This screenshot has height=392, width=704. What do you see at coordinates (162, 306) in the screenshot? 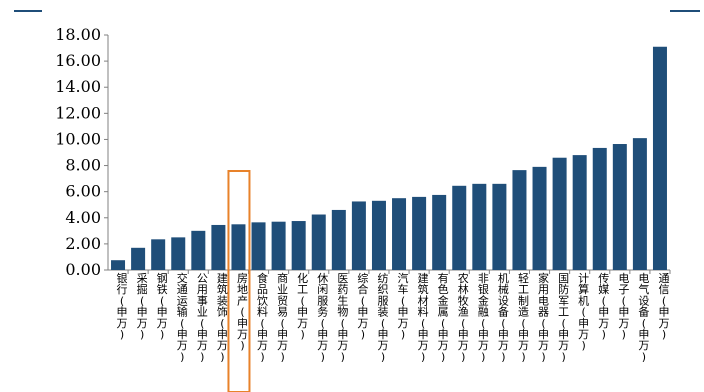
I see `x-tick-label: 钢铁(申万)` at bounding box center [162, 306].